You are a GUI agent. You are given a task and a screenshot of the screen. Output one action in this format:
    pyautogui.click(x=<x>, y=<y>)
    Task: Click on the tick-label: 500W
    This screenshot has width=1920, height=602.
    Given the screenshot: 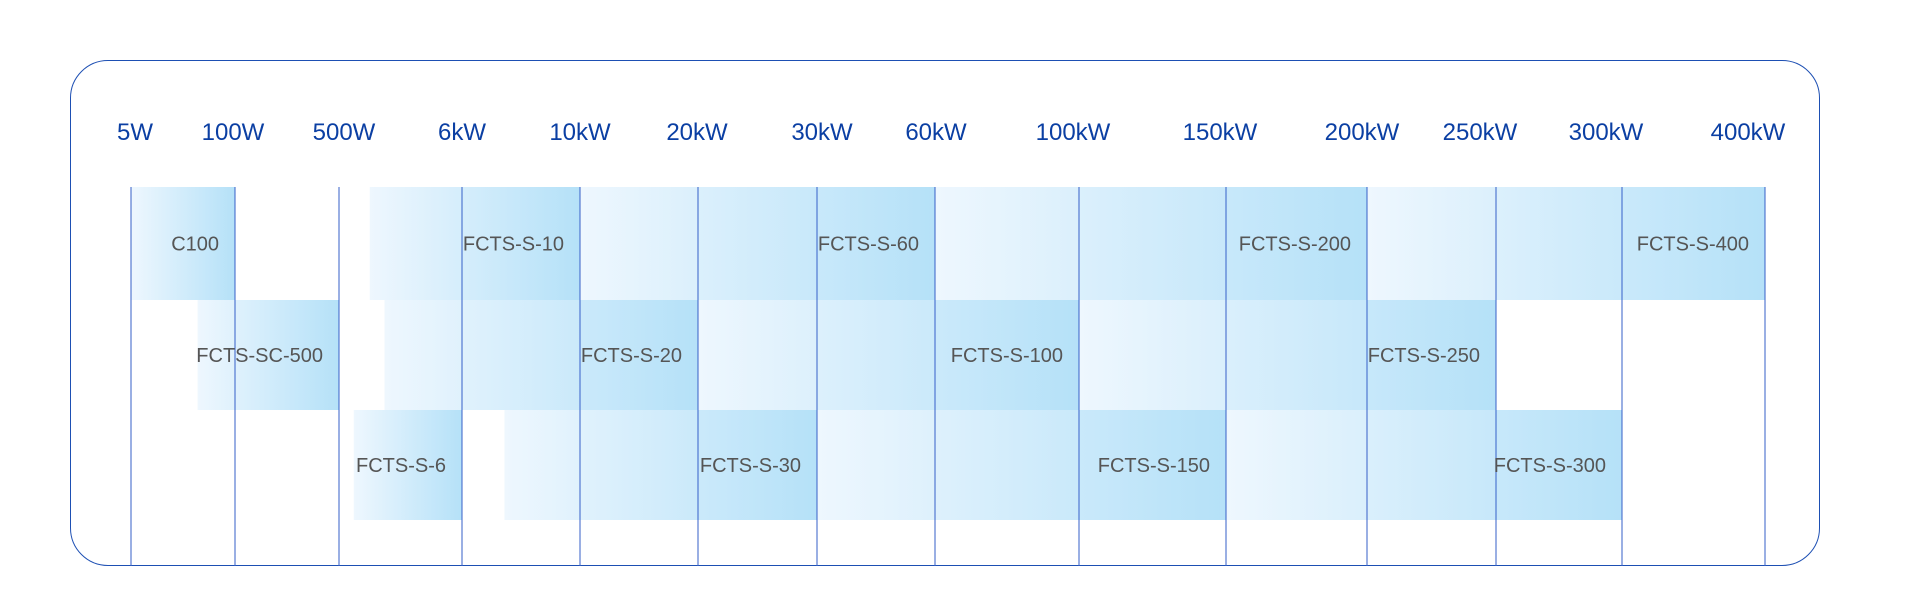 What is the action you would take?
    pyautogui.click(x=344, y=132)
    